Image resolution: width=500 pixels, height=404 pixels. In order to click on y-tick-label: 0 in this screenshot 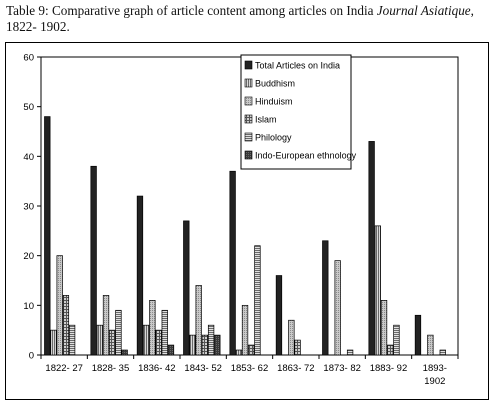, I will do `click(31, 356)`.